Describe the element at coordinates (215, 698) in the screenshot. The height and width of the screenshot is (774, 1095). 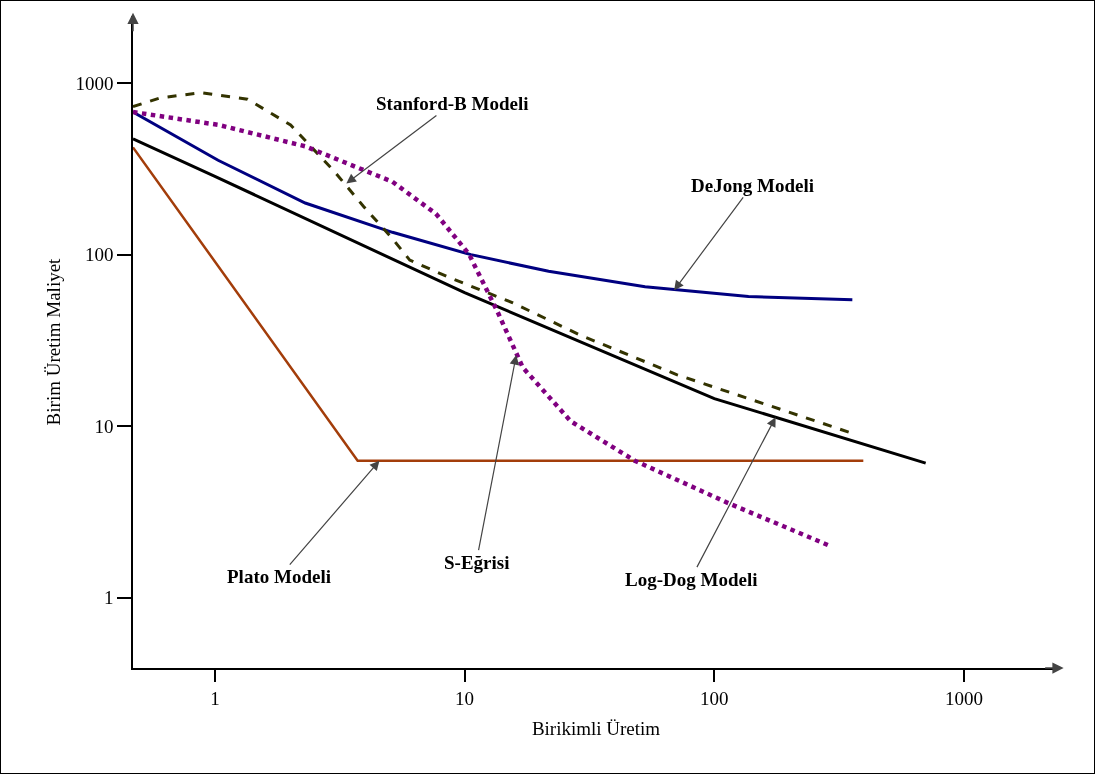
I see `x-tick-label: 1` at that location.